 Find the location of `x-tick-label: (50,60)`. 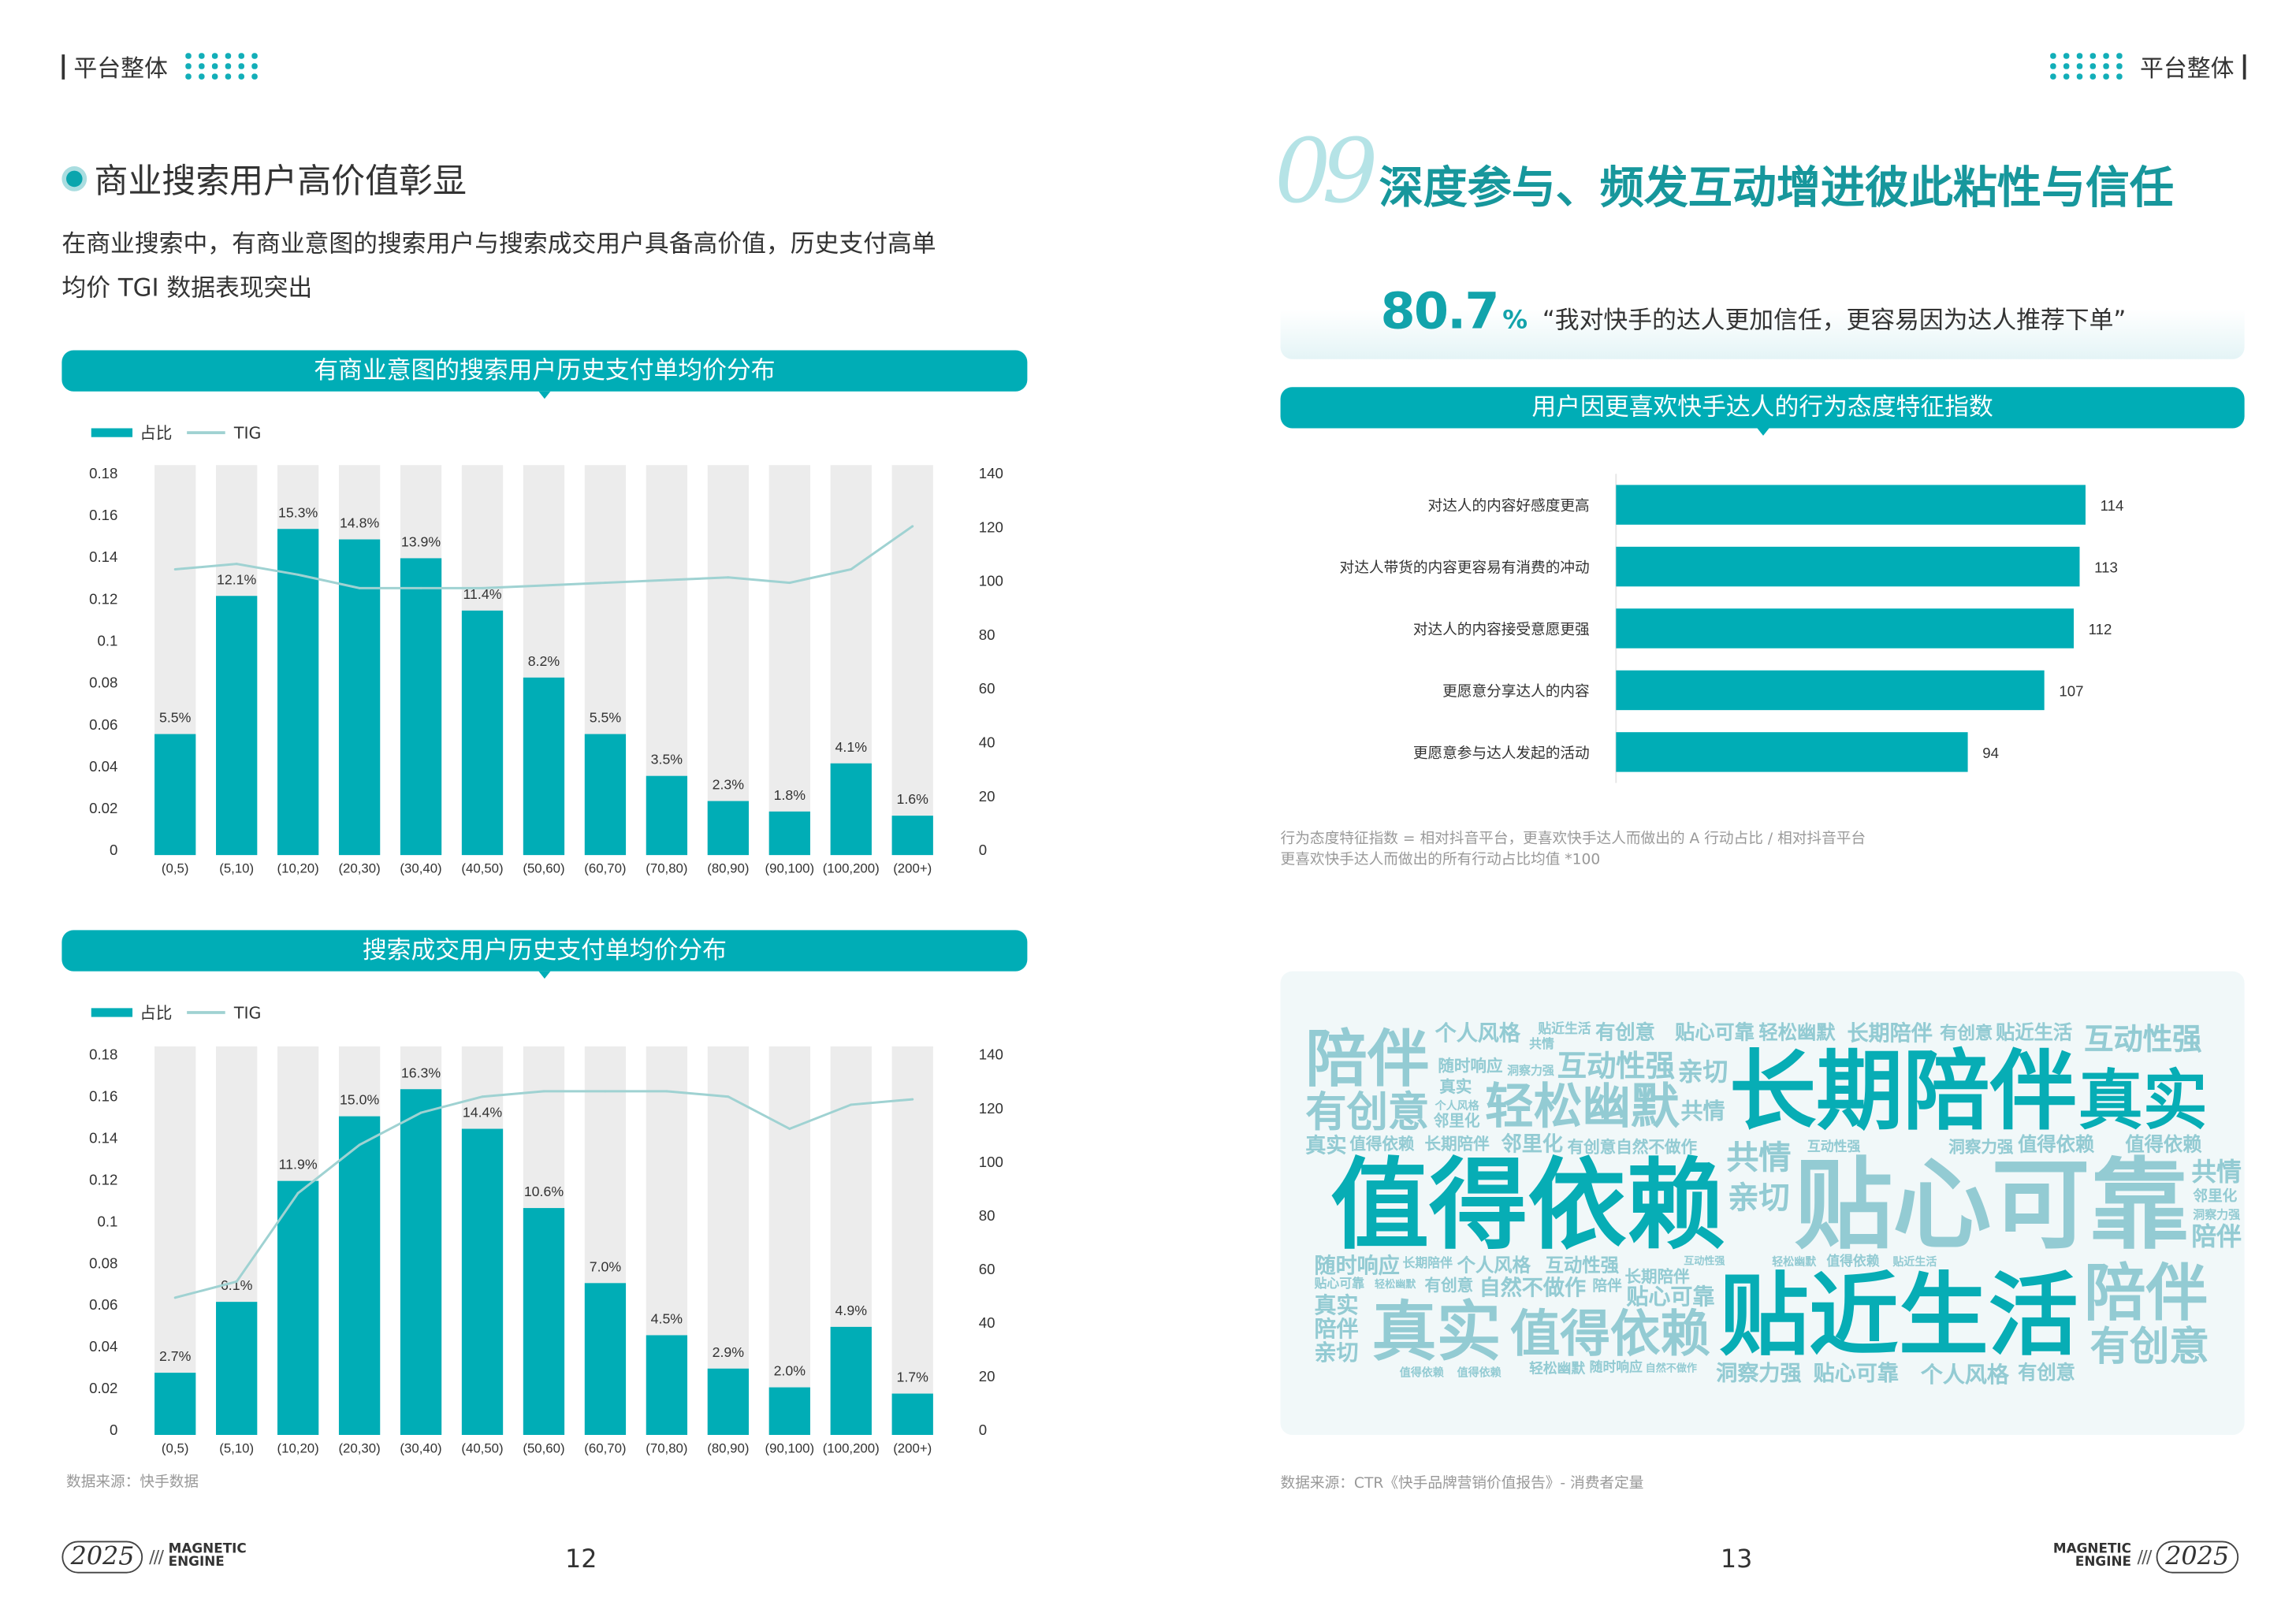

x-tick-label: (50,60) is located at coordinates (543, 1447).